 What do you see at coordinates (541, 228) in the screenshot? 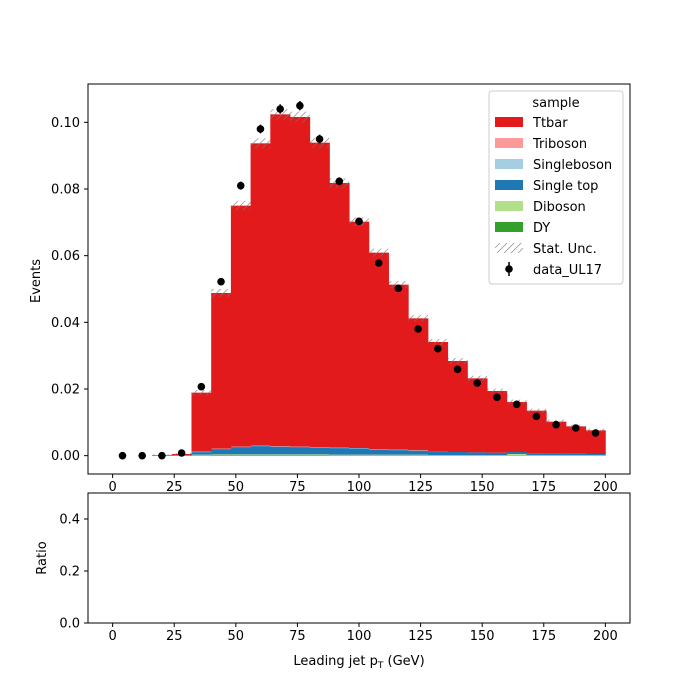
I see `legend-label: DY` at bounding box center [541, 228].